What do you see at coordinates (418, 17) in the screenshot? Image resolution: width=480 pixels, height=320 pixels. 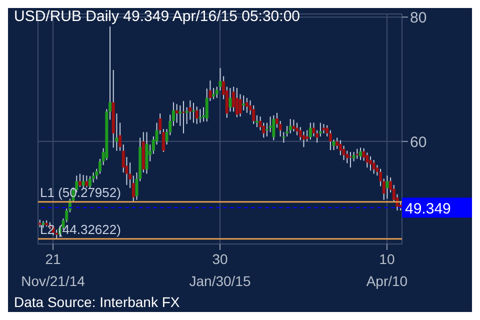 I see `y-tick-label: 80` at bounding box center [418, 17].